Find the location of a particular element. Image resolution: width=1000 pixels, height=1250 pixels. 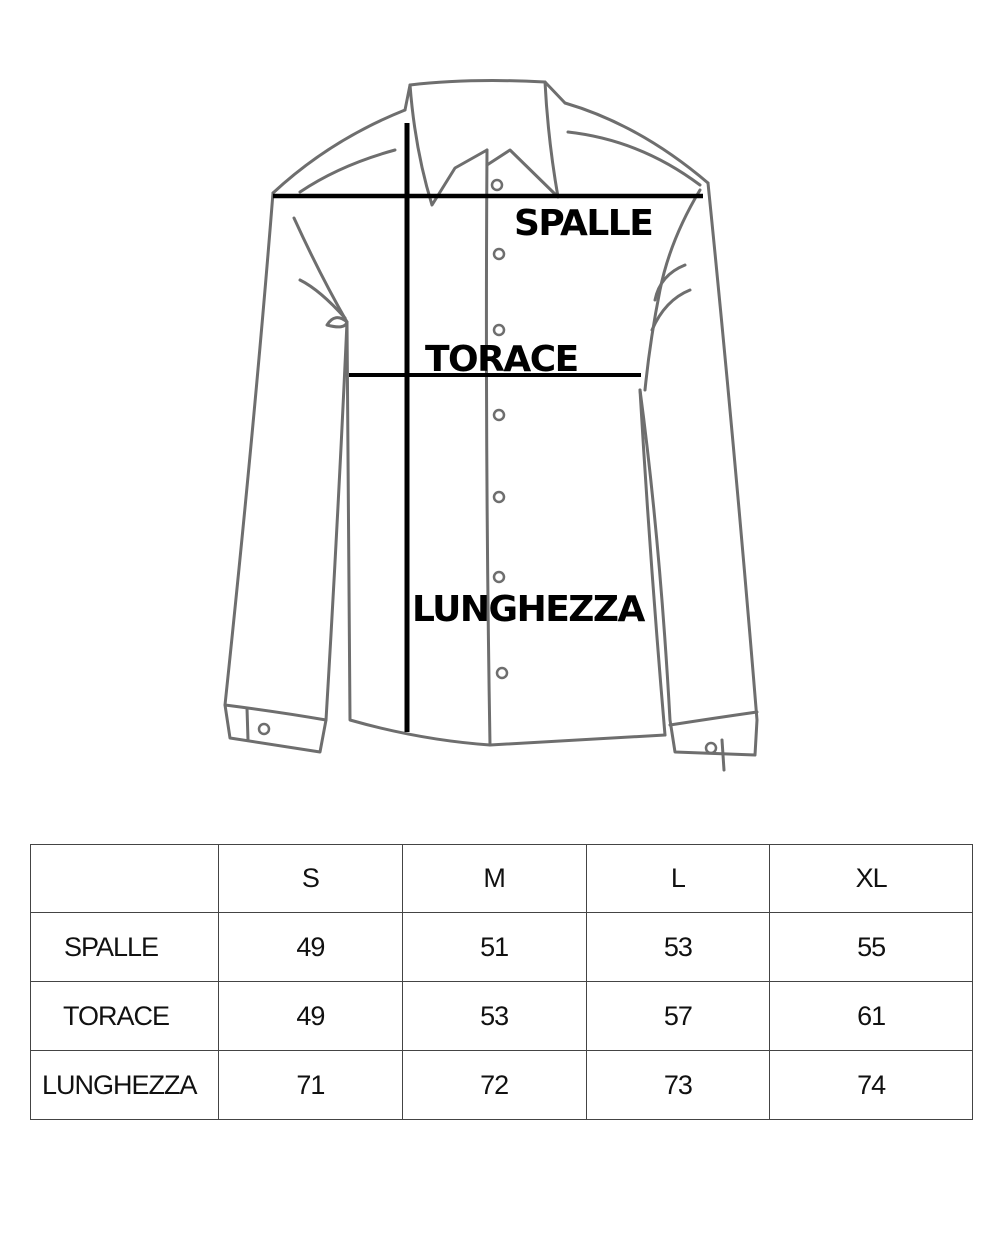

table-row-torace: TORACE 49 53 57 61 is located at coordinates (501, 1016).